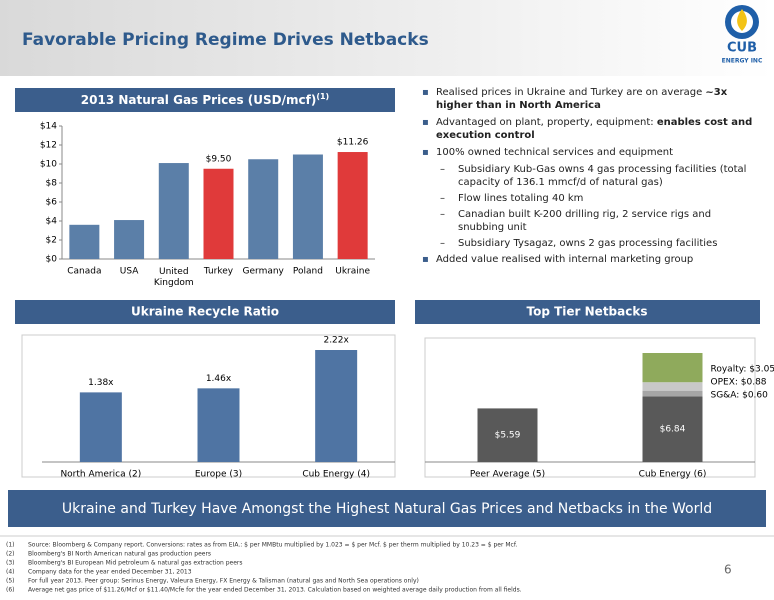  What do you see at coordinates (10, 590) in the screenshot?
I see `footnote-ref: (6)` at bounding box center [10, 590].